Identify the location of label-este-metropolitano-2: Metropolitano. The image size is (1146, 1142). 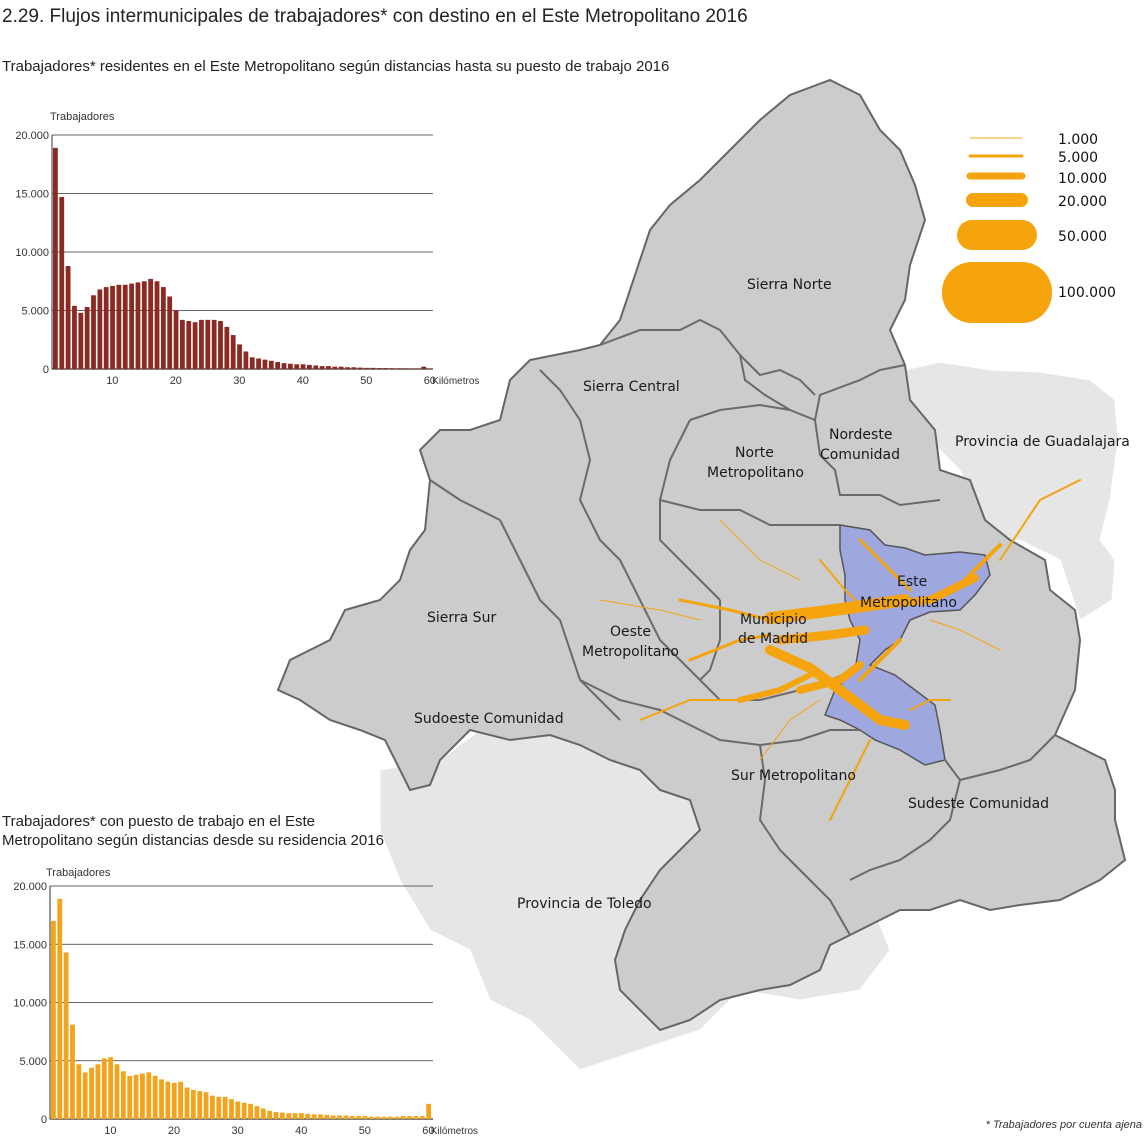
(908, 603).